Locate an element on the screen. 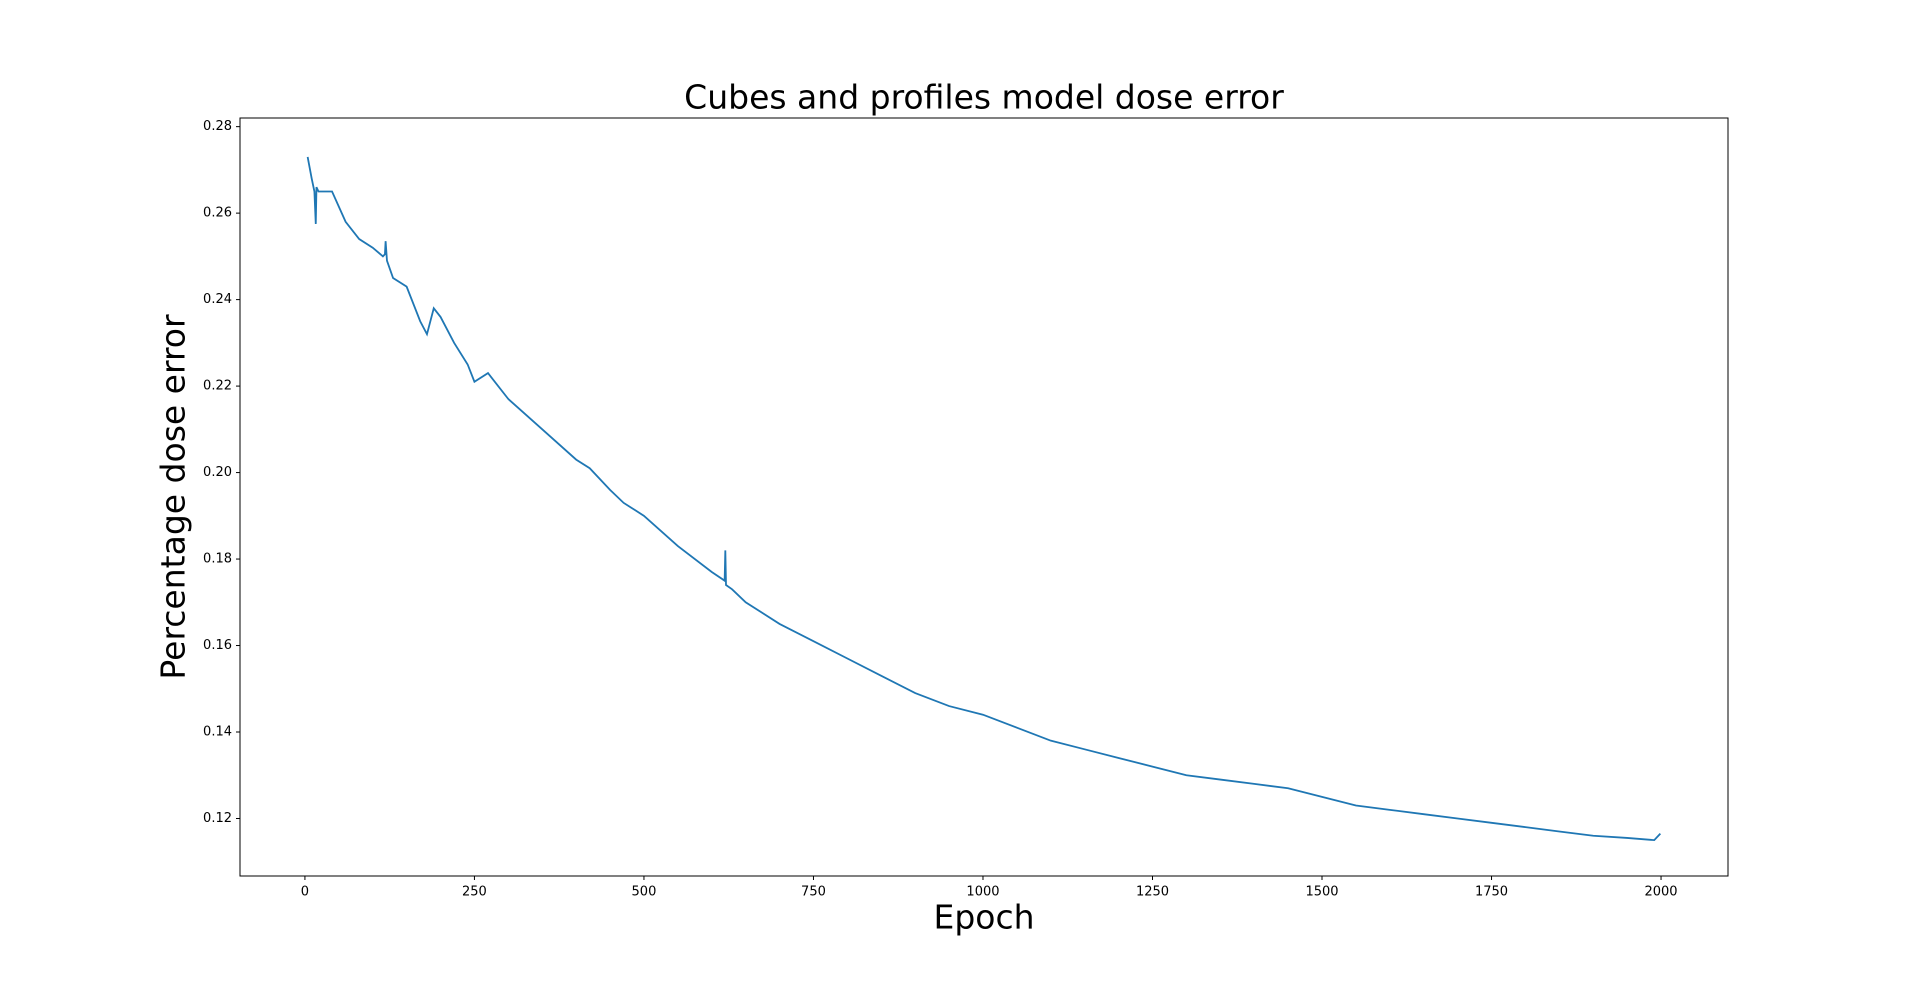 This screenshot has height=983, width=1920. x-tick-label: 0 is located at coordinates (305, 892).